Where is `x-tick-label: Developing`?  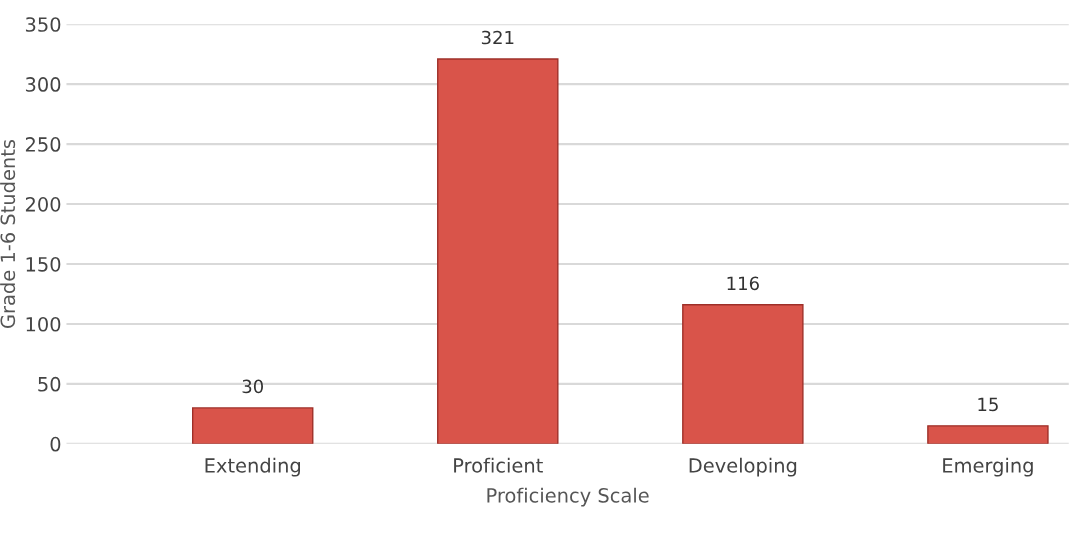
x-tick-label: Developing is located at coordinates (743, 467).